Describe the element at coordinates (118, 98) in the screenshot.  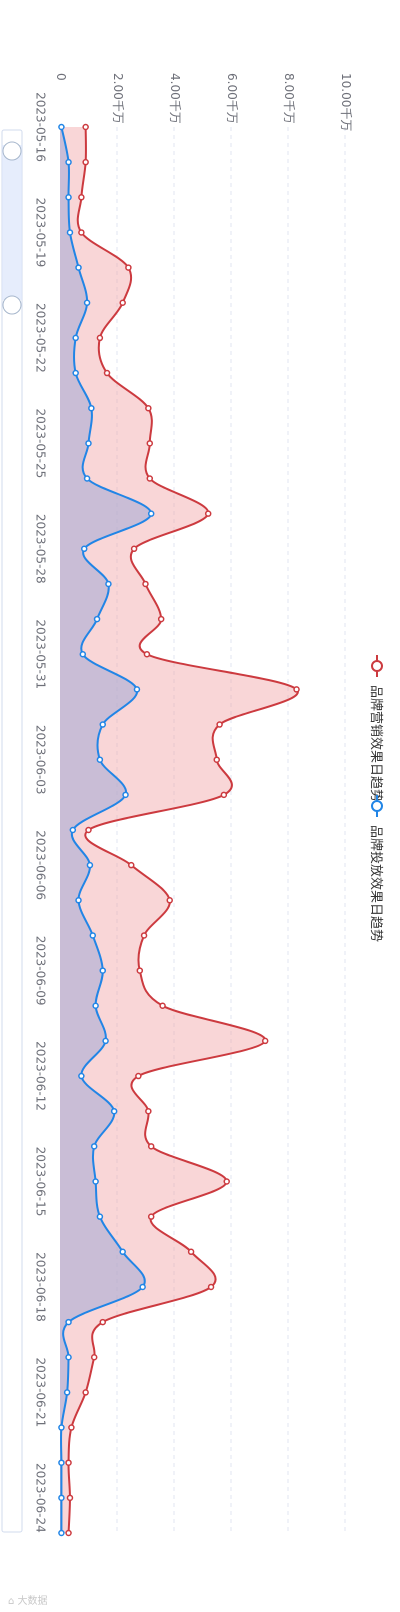
I see `value-tick-label: 2.00千万` at that location.